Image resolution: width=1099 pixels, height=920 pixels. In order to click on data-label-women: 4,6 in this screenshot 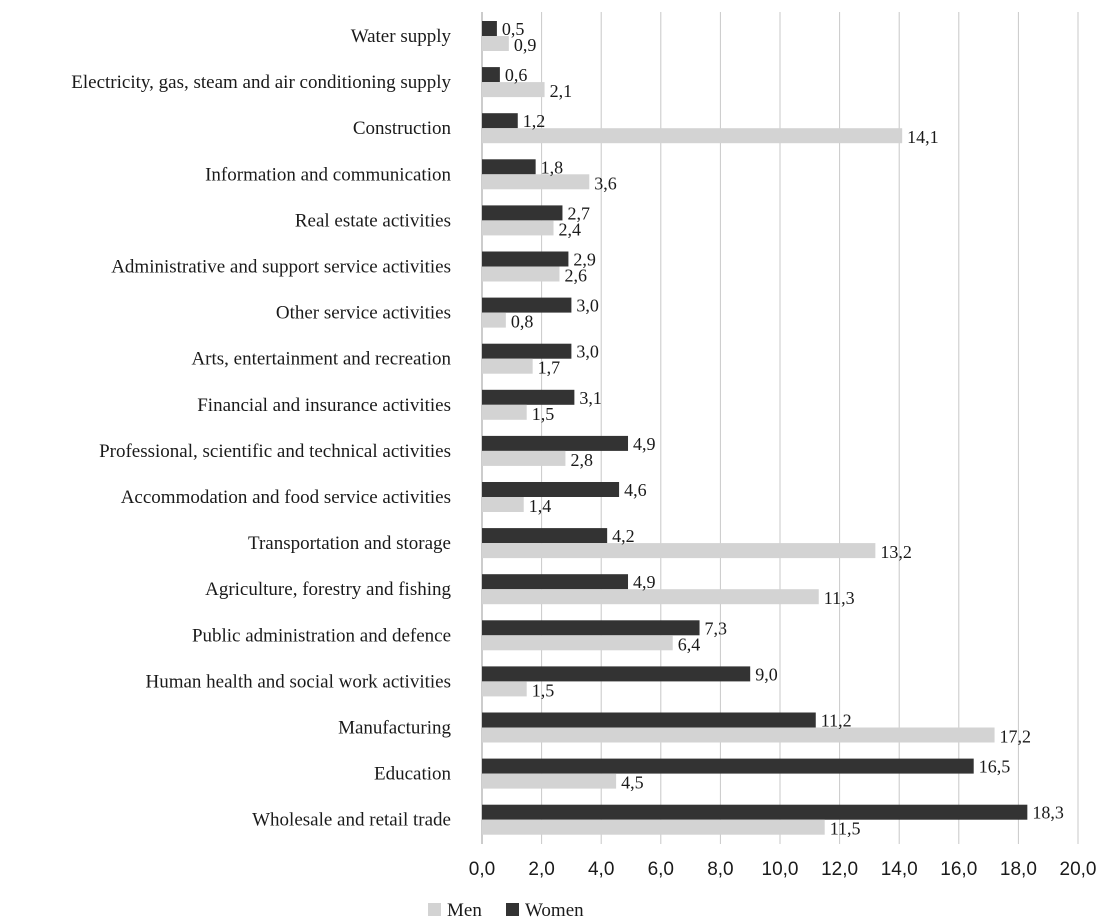, I will do `click(635, 490)`.